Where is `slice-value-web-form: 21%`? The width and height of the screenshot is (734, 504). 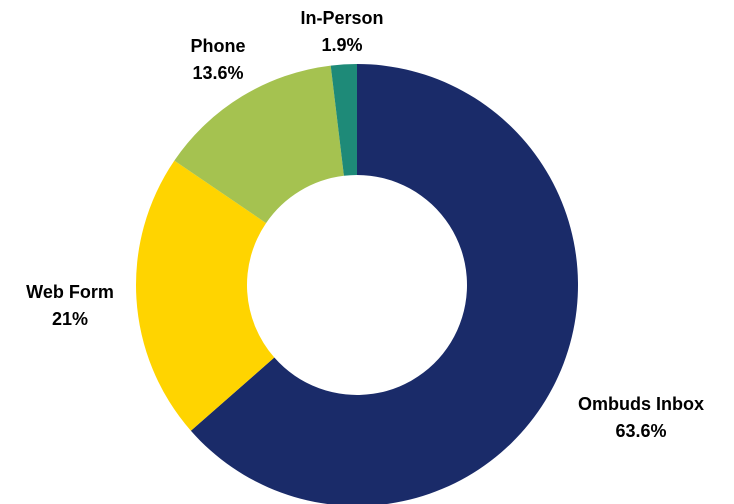
slice-value-web-form: 21% is located at coordinates (70, 319).